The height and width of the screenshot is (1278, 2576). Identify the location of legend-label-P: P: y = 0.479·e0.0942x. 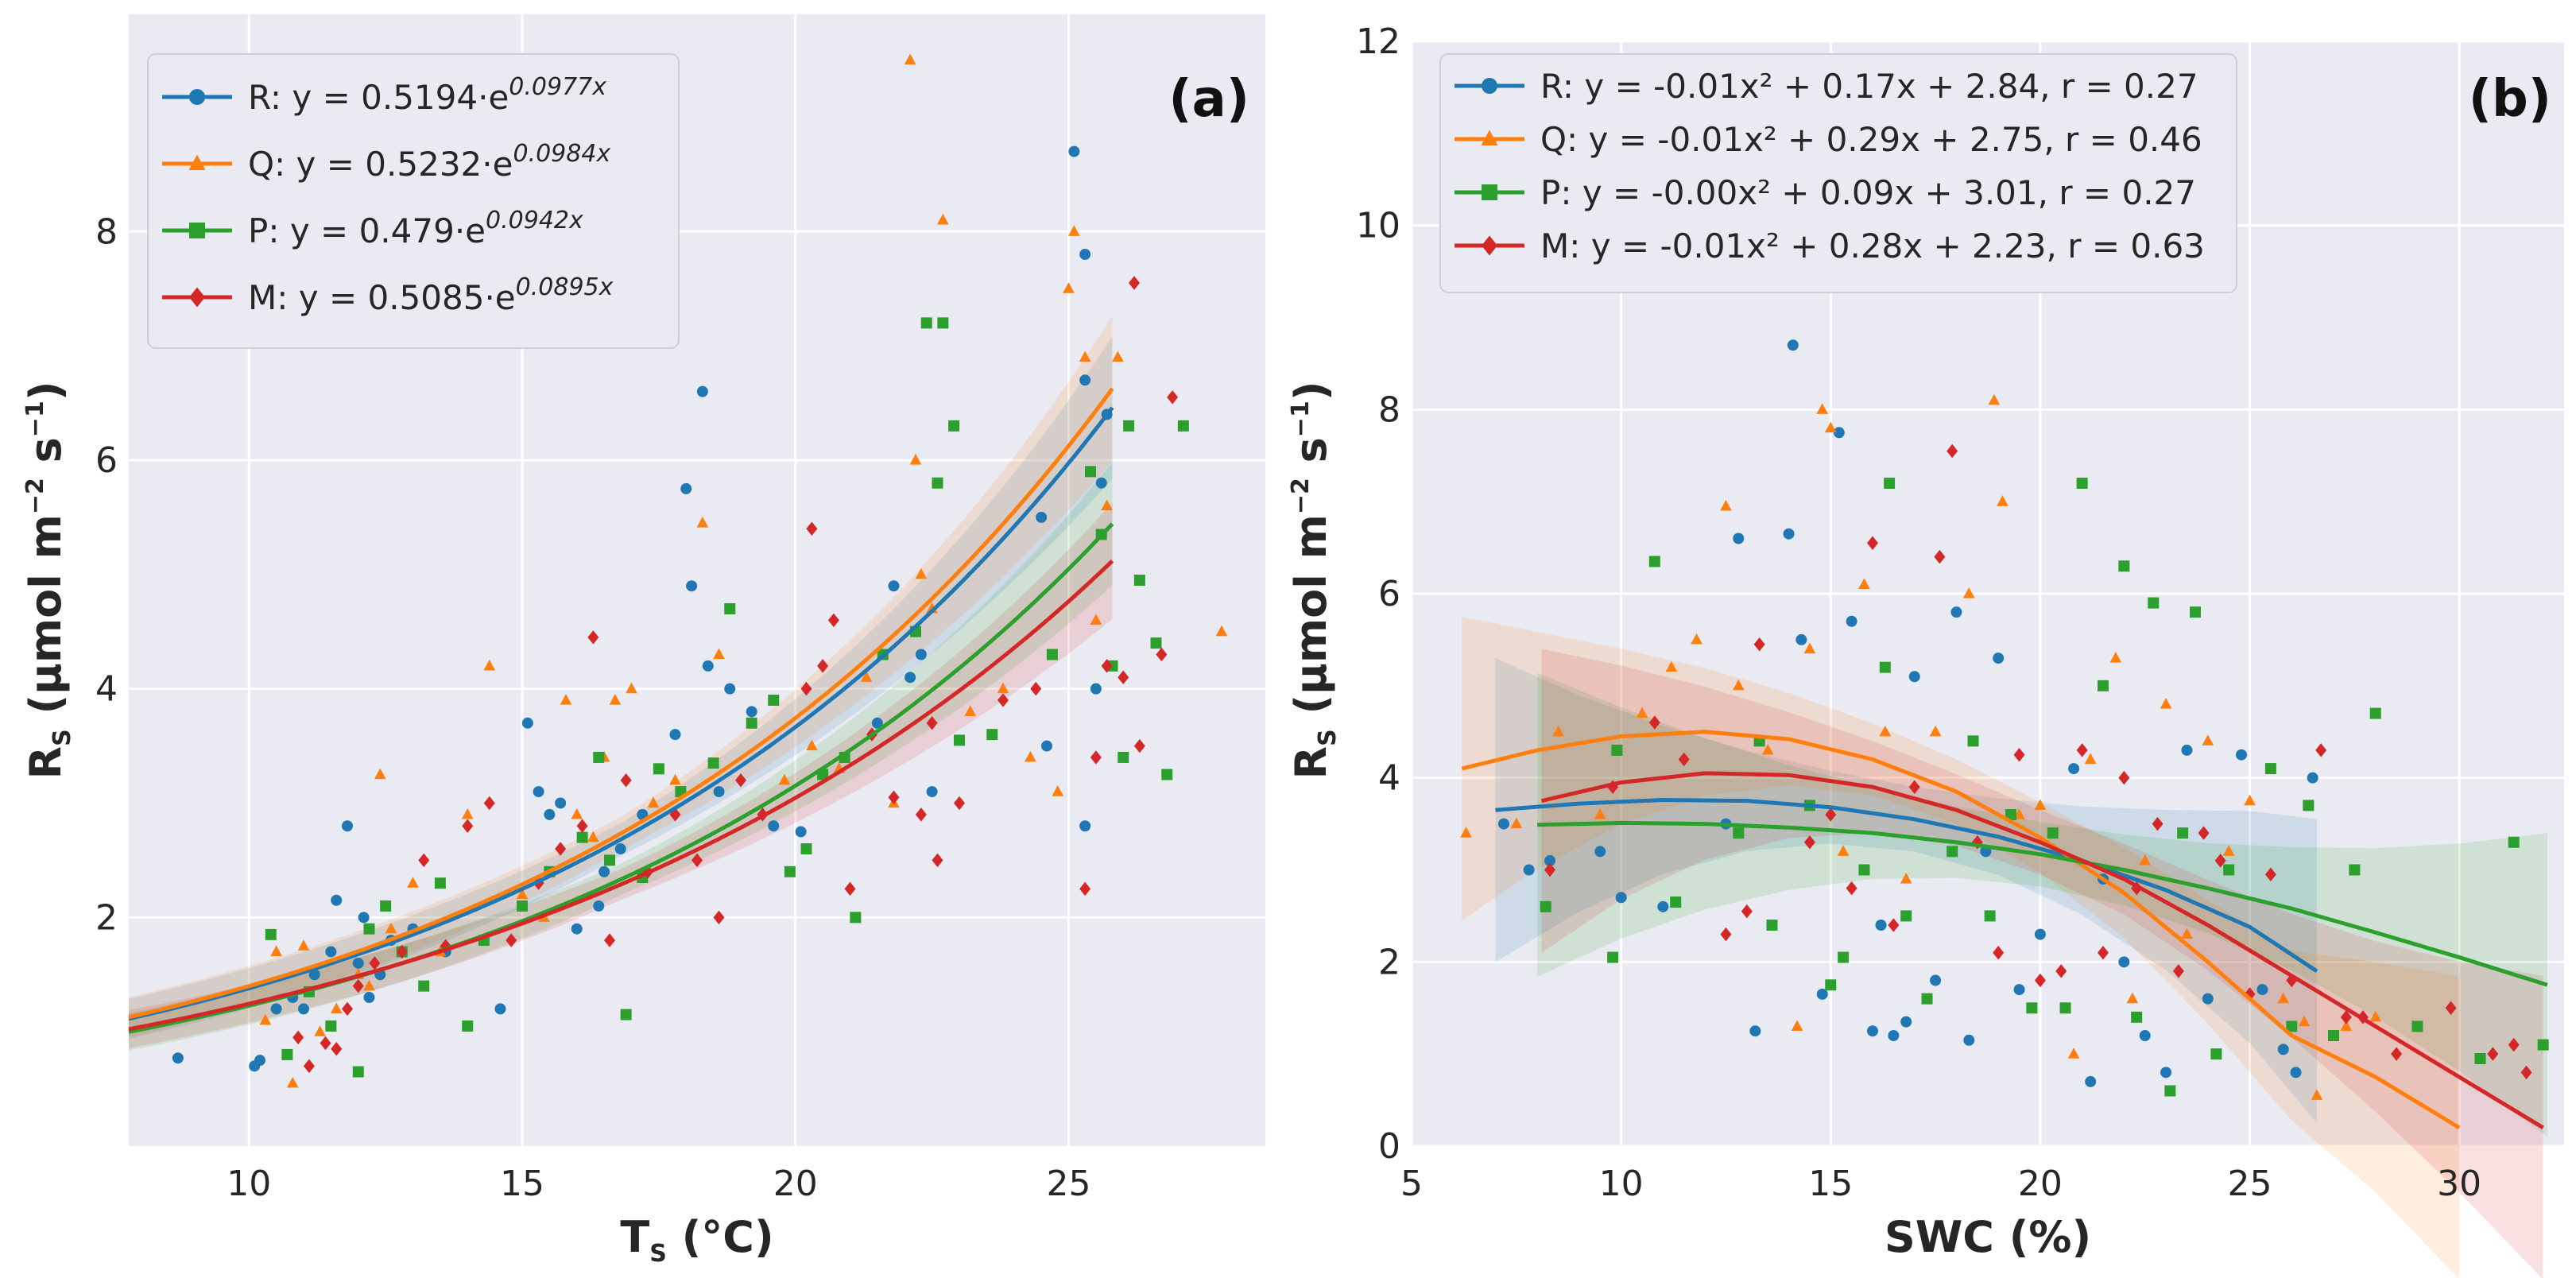
(415, 228).